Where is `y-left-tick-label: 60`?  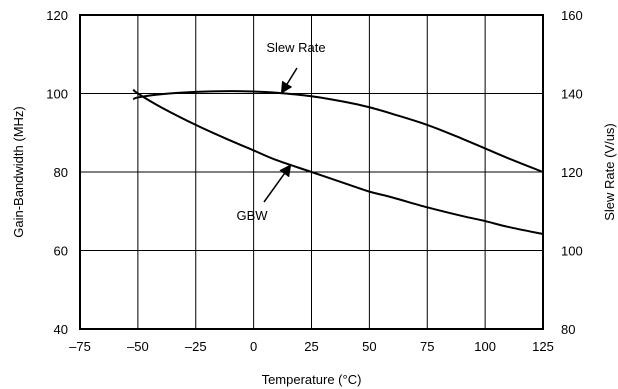 y-left-tick-label: 60 is located at coordinates (61, 251).